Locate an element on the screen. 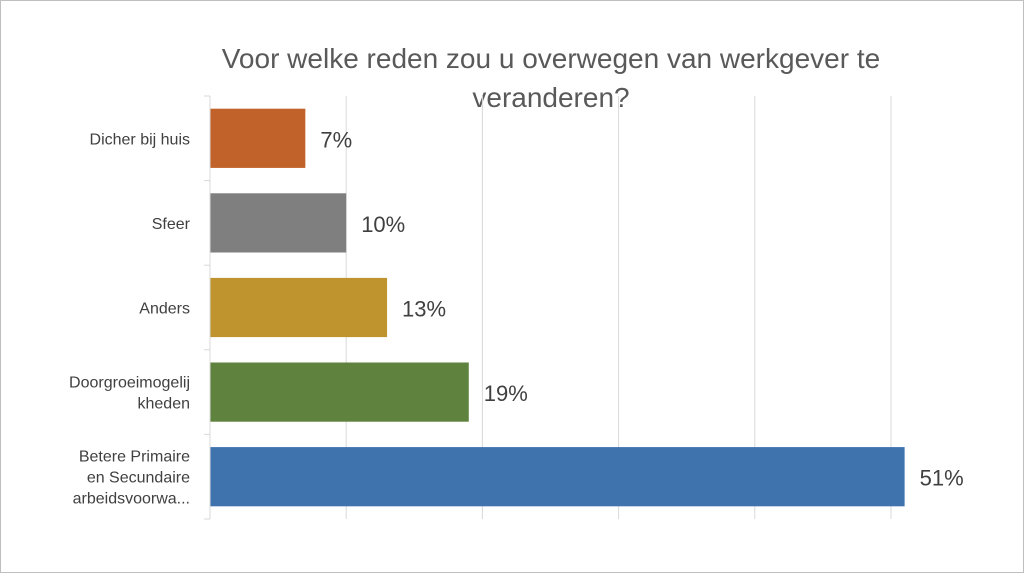 This screenshot has width=1024, height=573. category-label: Sfeer is located at coordinates (171, 224).